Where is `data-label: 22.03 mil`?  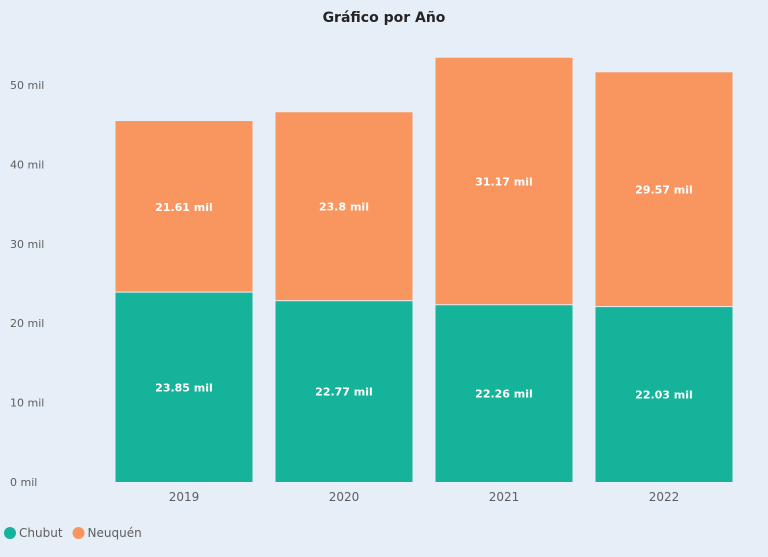
data-label: 22.03 mil is located at coordinates (664, 395).